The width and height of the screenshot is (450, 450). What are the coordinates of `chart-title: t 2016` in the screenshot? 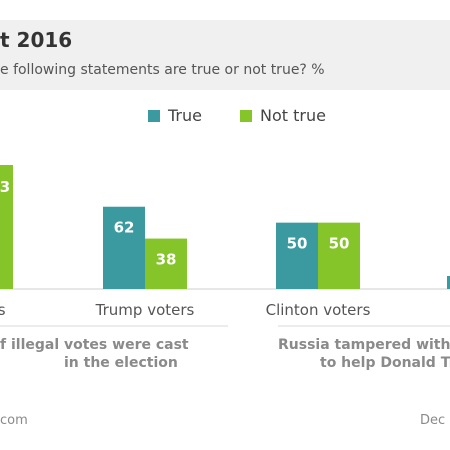 It's located at (36, 40).